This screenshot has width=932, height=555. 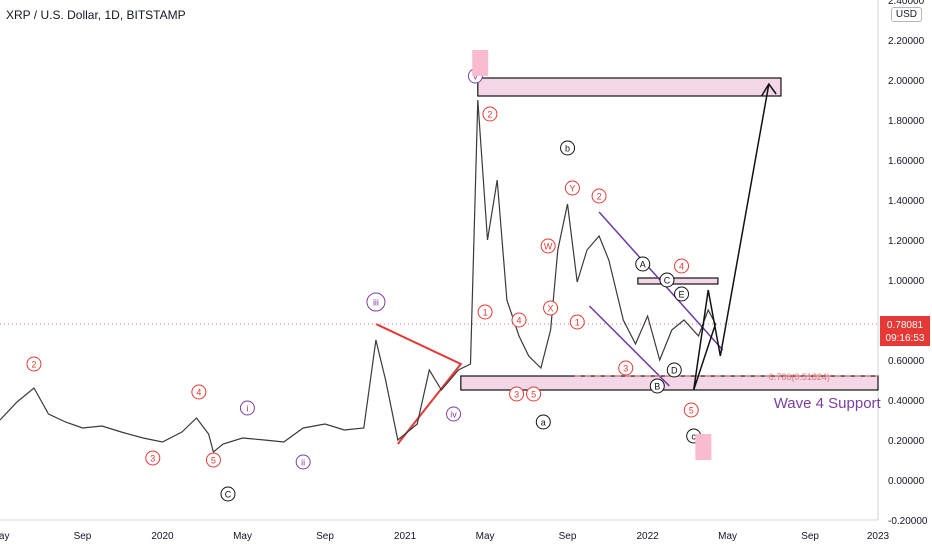 I want to click on price-badge, so click(x=905, y=331).